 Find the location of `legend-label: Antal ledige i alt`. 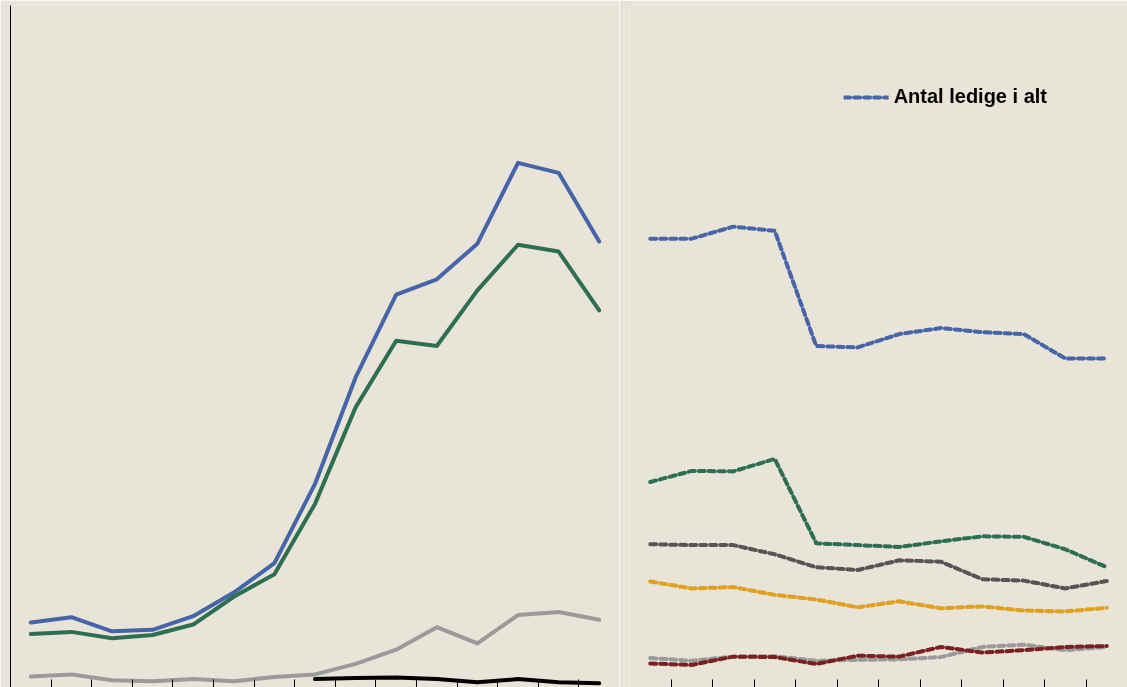

legend-label: Antal ledige i alt is located at coordinates (970, 96).